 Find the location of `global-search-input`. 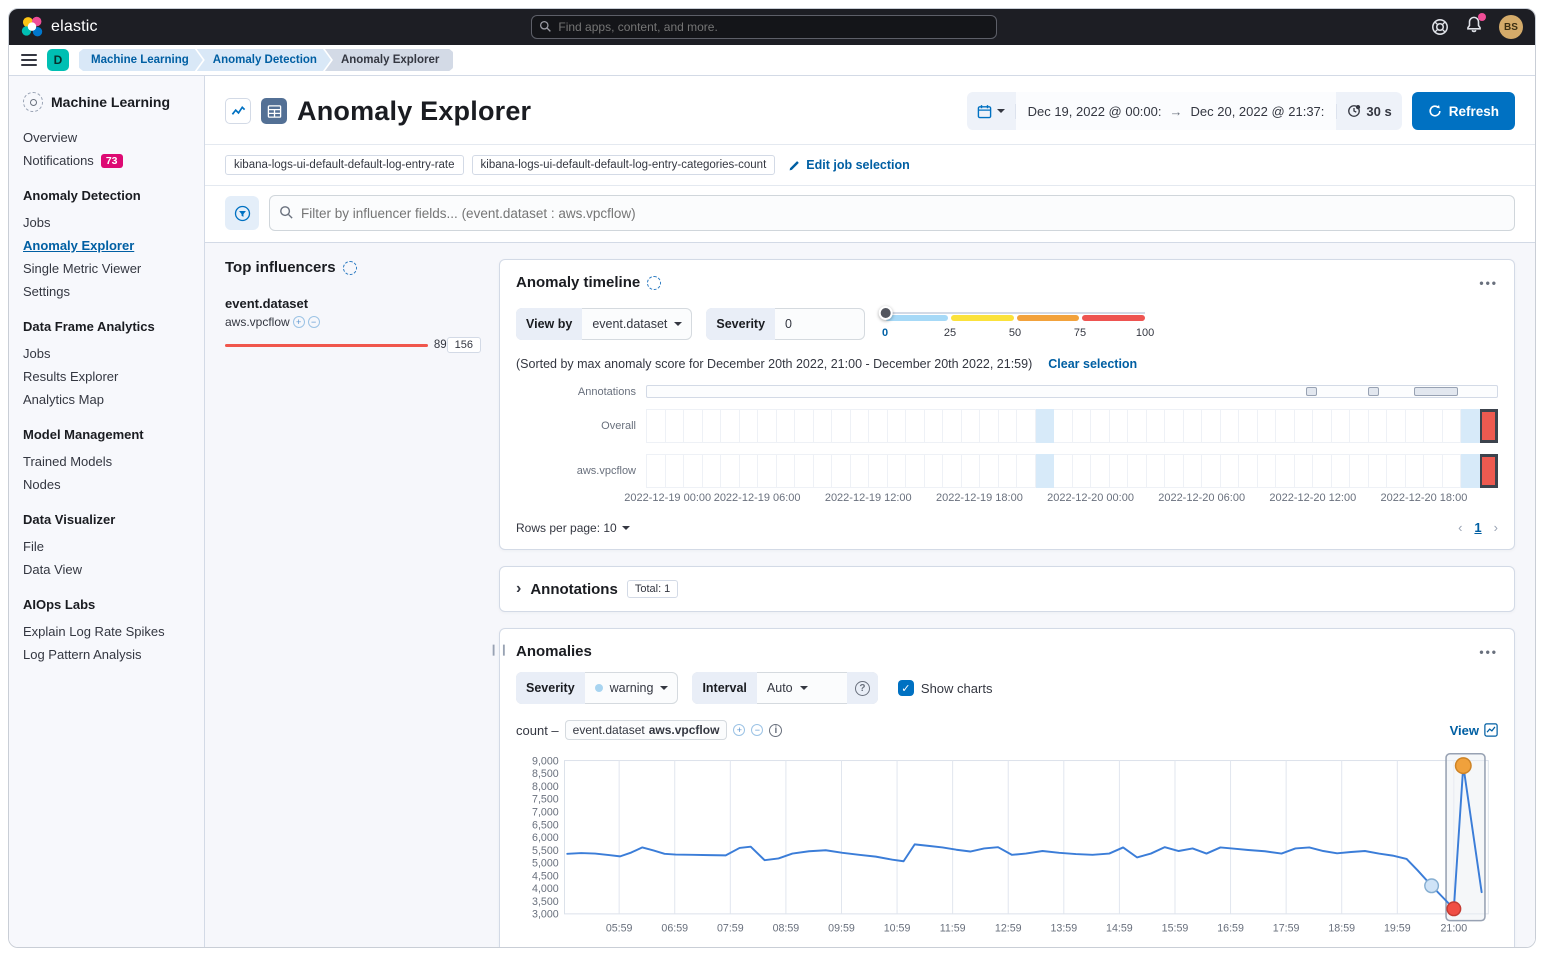

global-search-input is located at coordinates (764, 27).